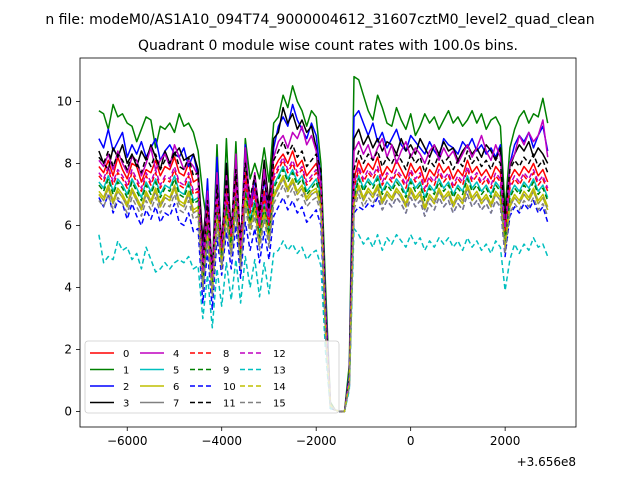  I want to click on legend-label-14: 14, so click(279, 387).